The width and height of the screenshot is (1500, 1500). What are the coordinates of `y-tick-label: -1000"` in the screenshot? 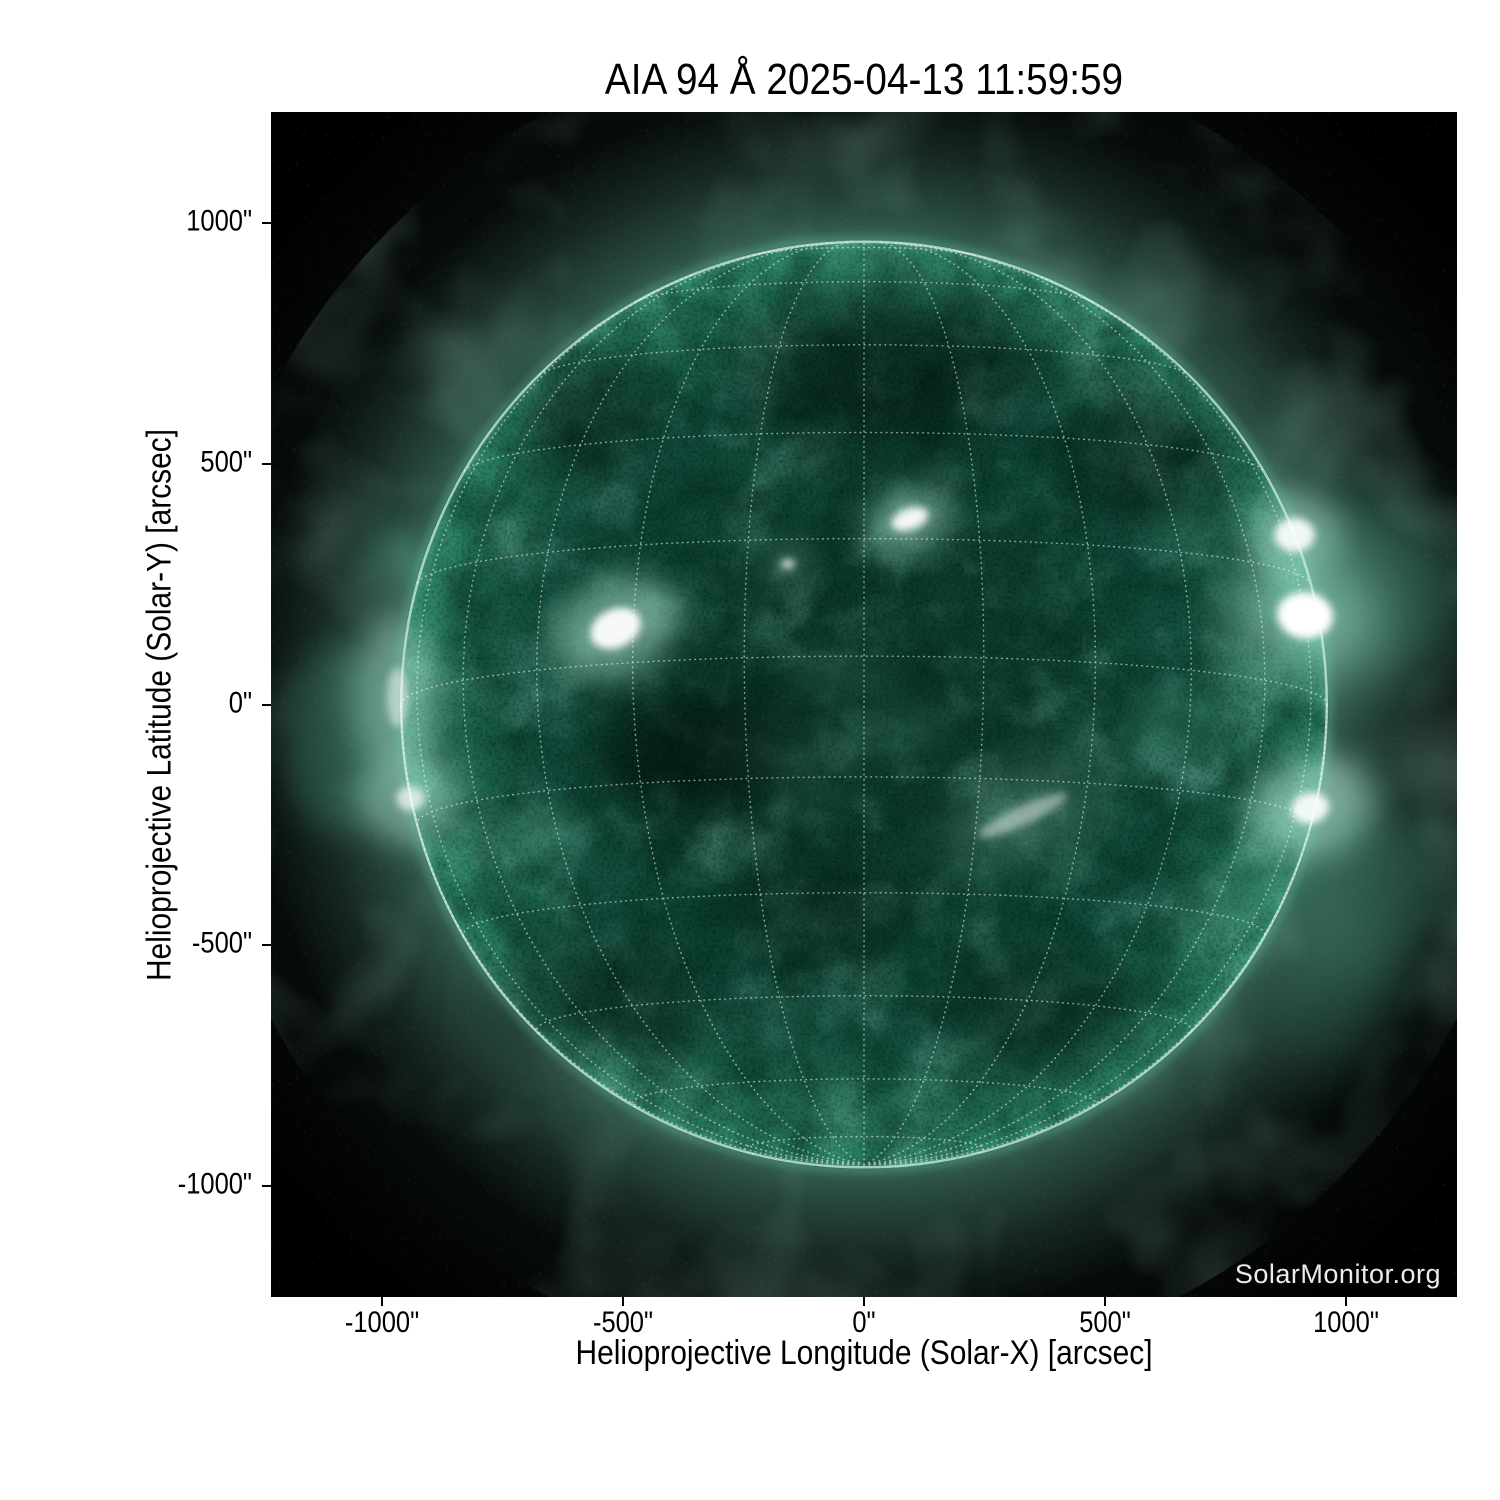 It's located at (214, 1184).